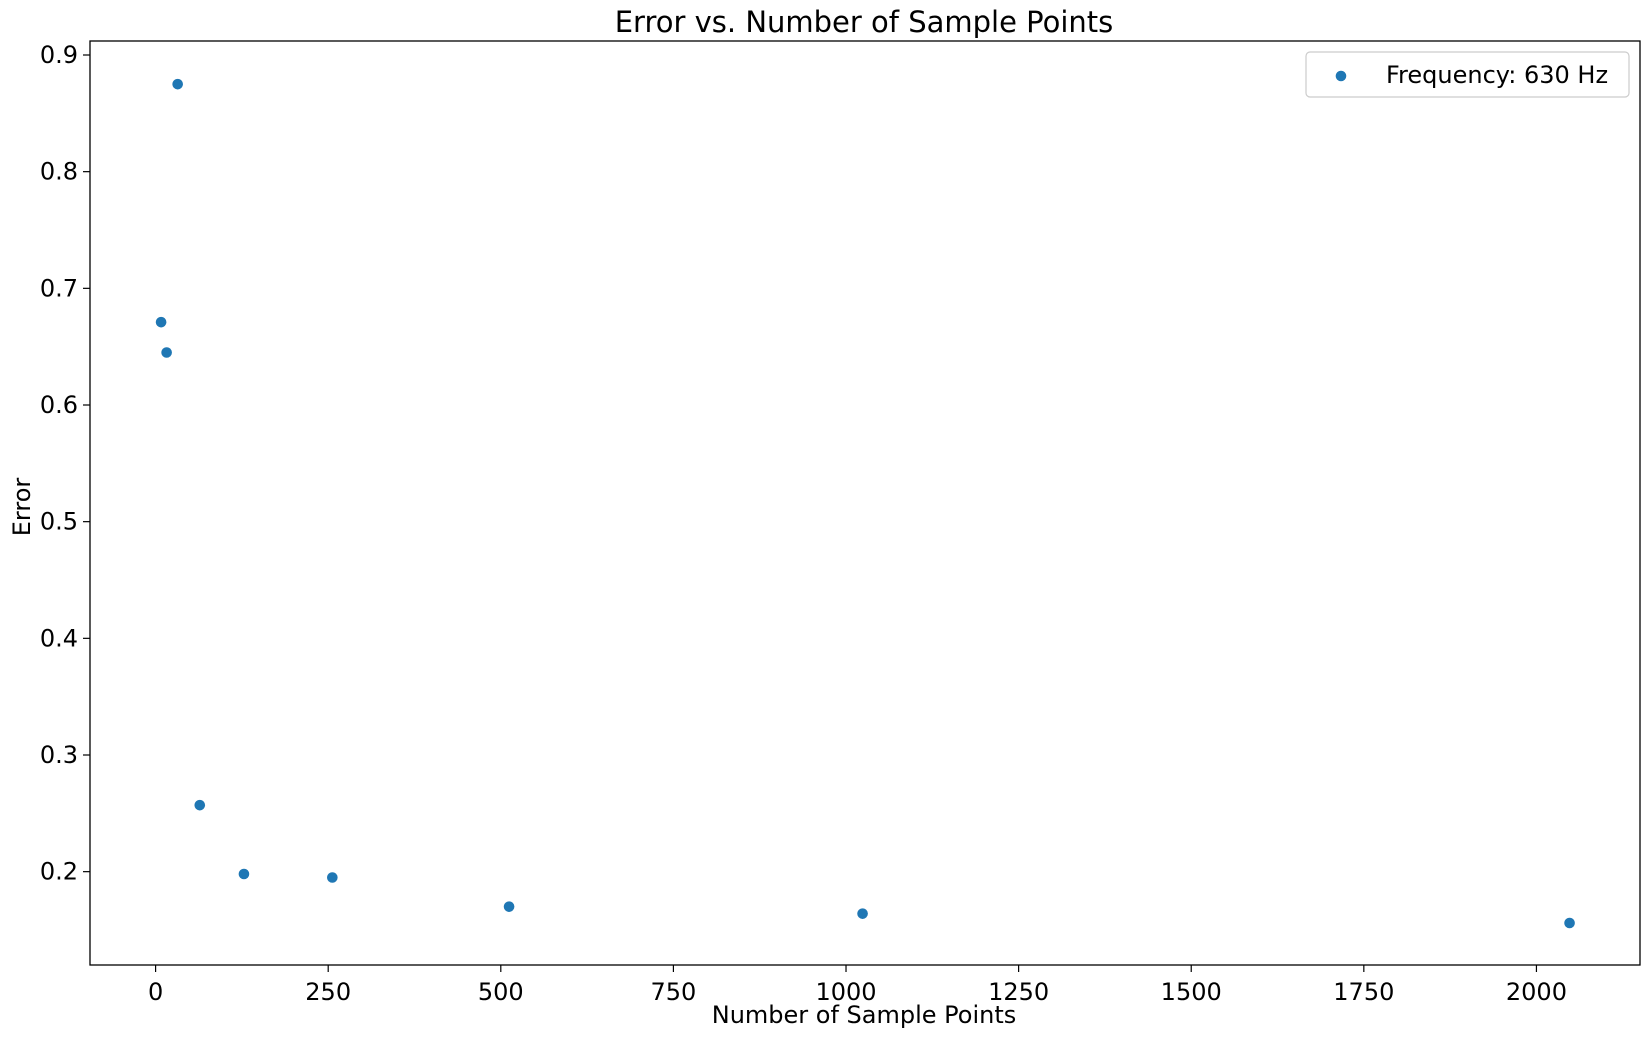 This screenshot has width=1649, height=1042. I want to click on y-tick-label: 0.4, so click(59, 638).